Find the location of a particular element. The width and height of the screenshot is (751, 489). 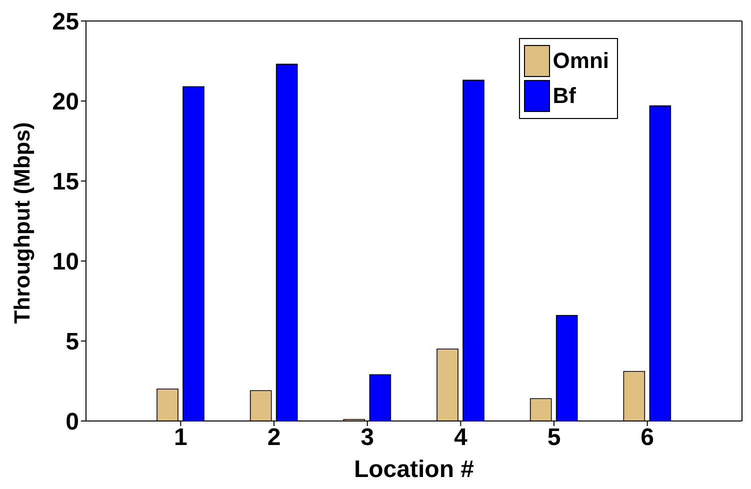

x-tick-label: 6 is located at coordinates (647, 438).